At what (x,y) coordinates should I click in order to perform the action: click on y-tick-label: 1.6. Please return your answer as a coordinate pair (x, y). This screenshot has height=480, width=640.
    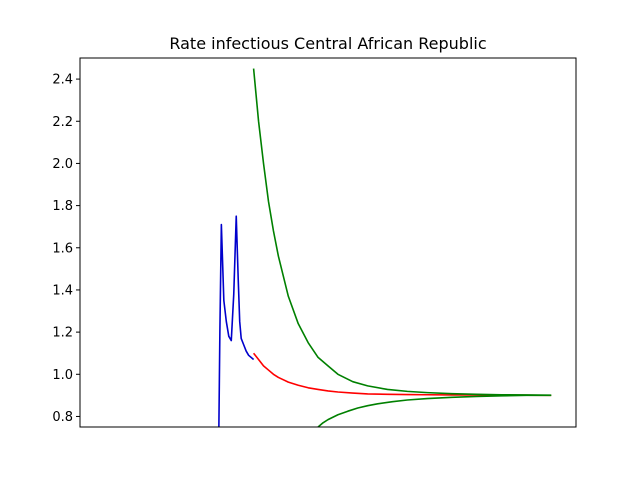
    Looking at the image, I should click on (62, 248).